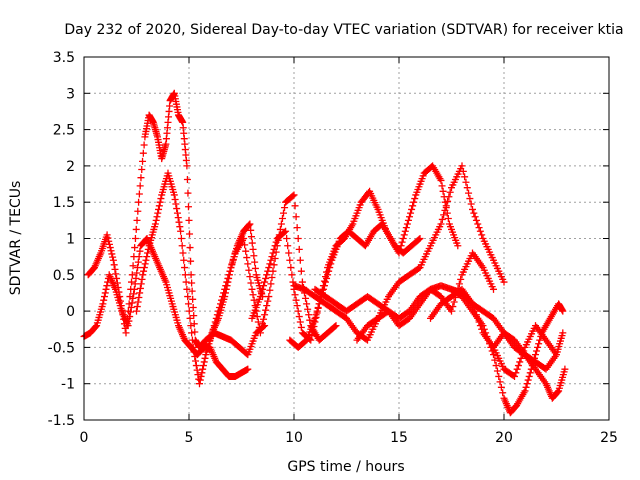  I want to click on y-tick-label: 2.5, so click(64, 131).